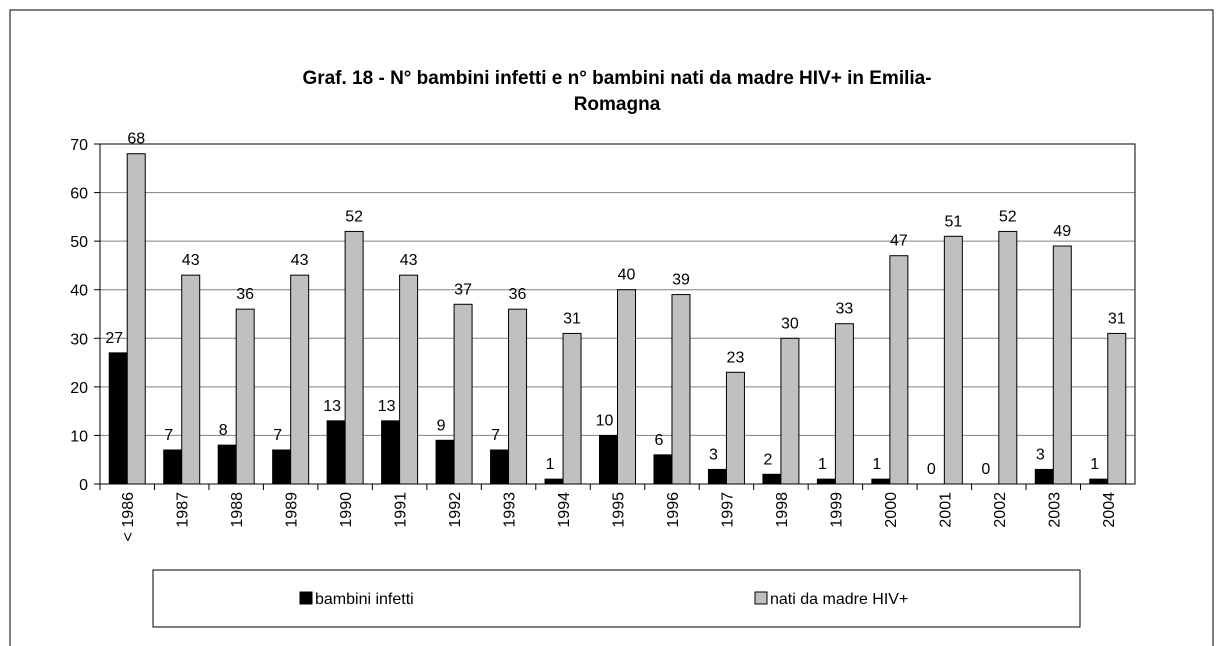 The image size is (1223, 646). I want to click on x-tick-label: 1989, so click(292, 510).